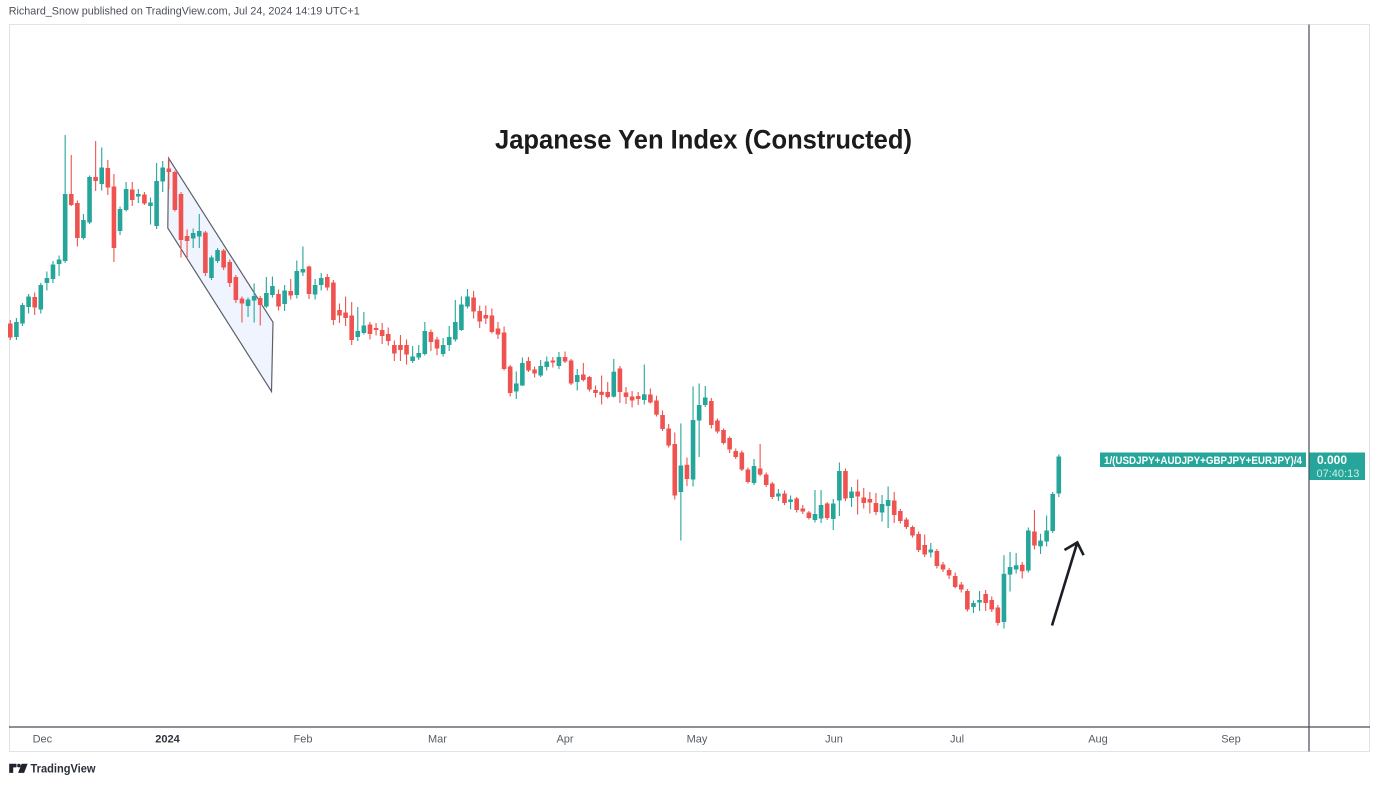 The width and height of the screenshot is (1379, 785). I want to click on svg-text: May, so click(697, 740).